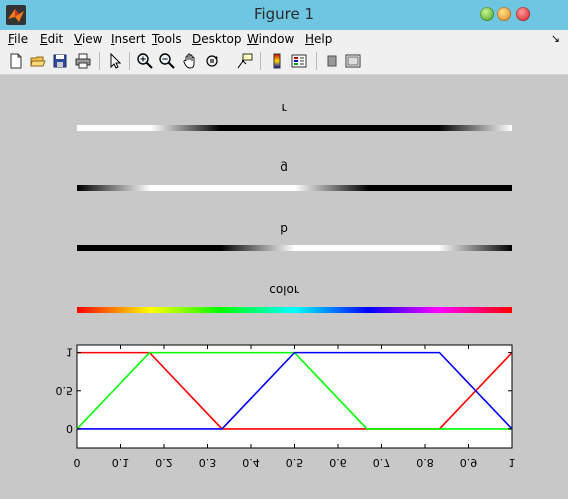 Image resolution: width=568 pixels, height=499 pixels. I want to click on menu-view: View, so click(88, 39).